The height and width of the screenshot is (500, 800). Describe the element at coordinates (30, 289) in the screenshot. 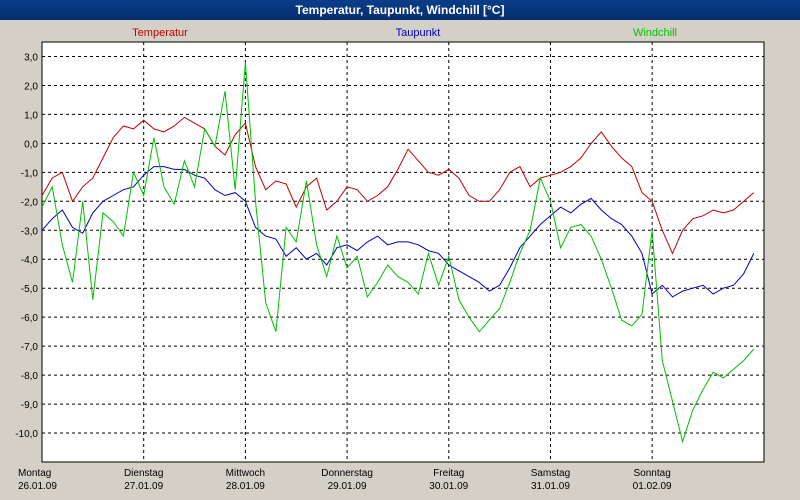

I see `y-tick-label: -5,0` at that location.